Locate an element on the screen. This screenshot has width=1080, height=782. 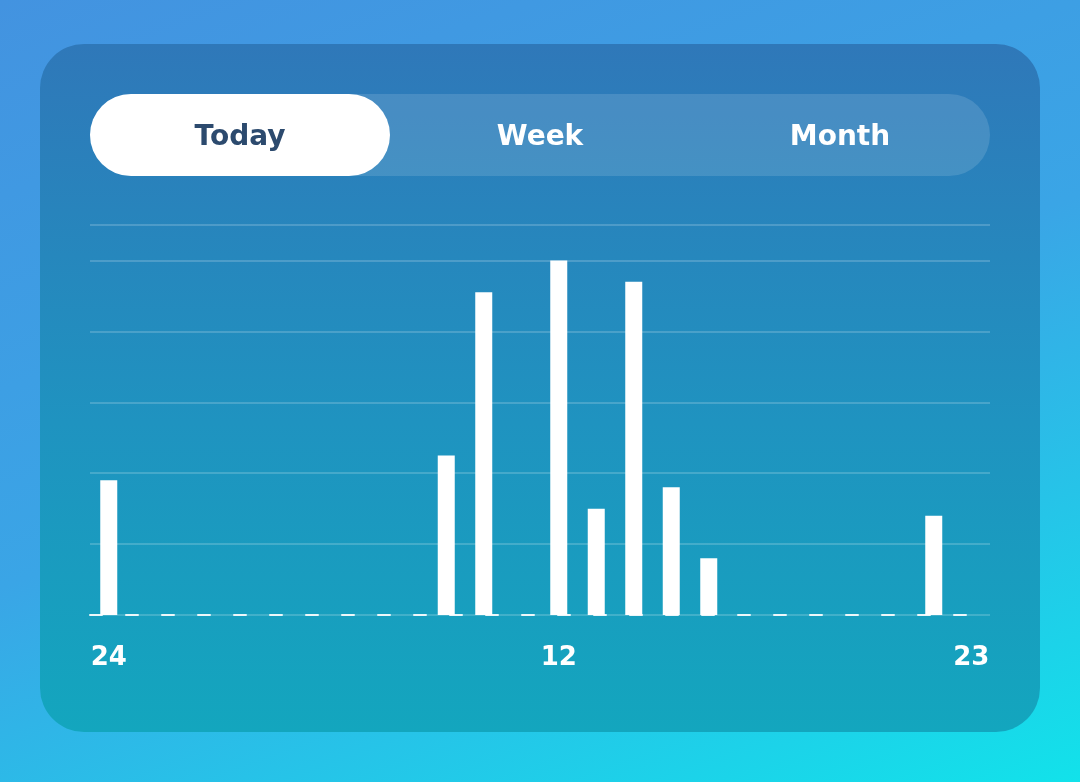
x-tick-label: 23 is located at coordinates (971, 656).